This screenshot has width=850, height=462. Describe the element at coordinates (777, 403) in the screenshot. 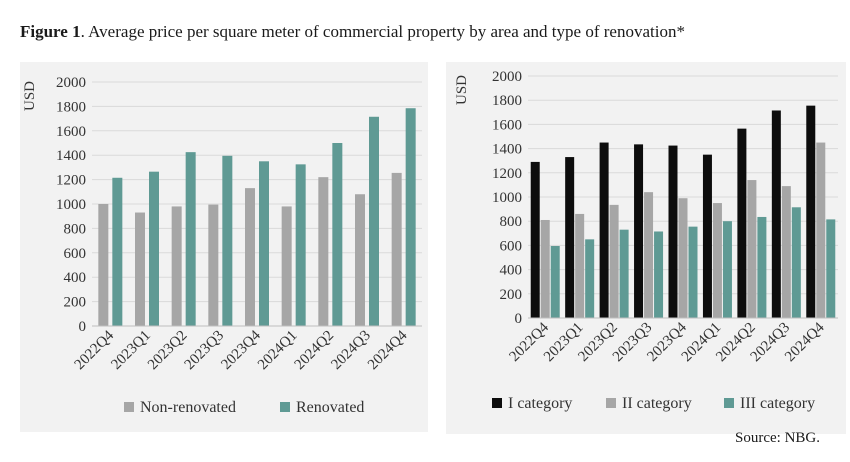

I see `legend-label: III category` at that location.